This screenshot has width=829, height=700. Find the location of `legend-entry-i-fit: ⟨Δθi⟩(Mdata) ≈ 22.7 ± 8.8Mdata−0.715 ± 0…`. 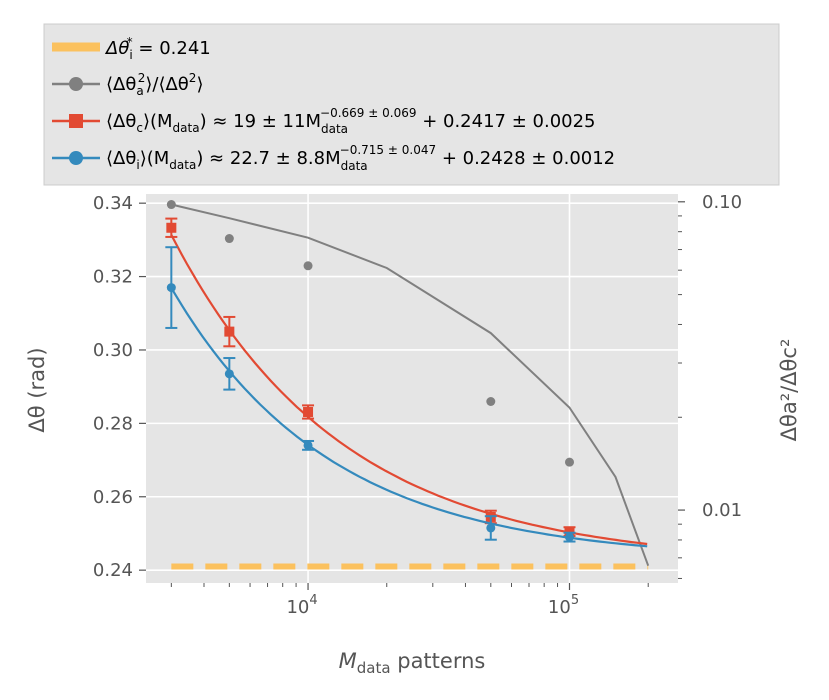

legend-entry-i-fit: ⟨Δθi⟩(Mdata) ≈ 22.7 ± 8.8Mdata−0.715 ± 0… is located at coordinates (360, 158).